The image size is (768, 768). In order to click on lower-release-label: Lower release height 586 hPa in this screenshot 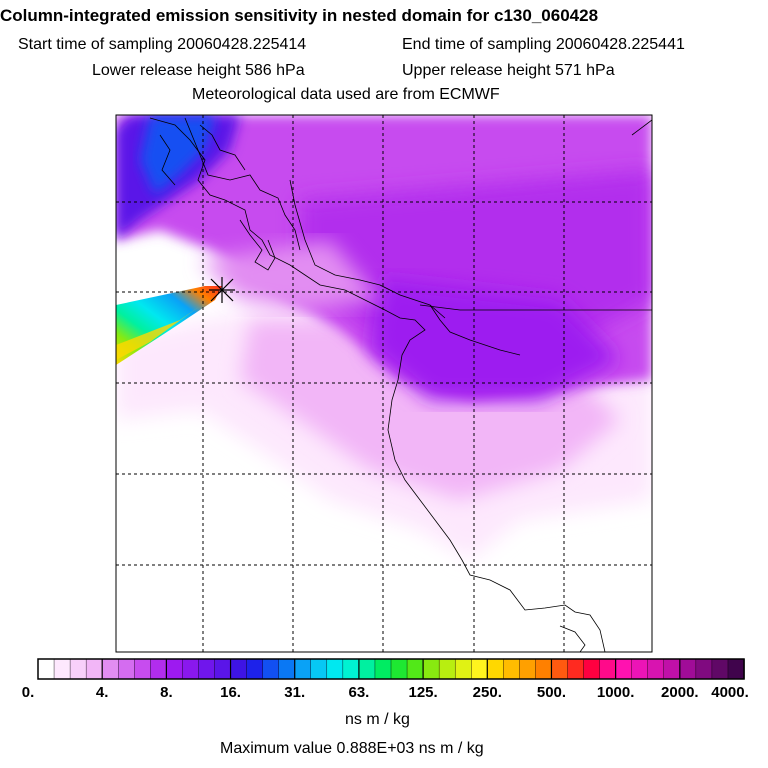, I will do `click(198, 70)`.